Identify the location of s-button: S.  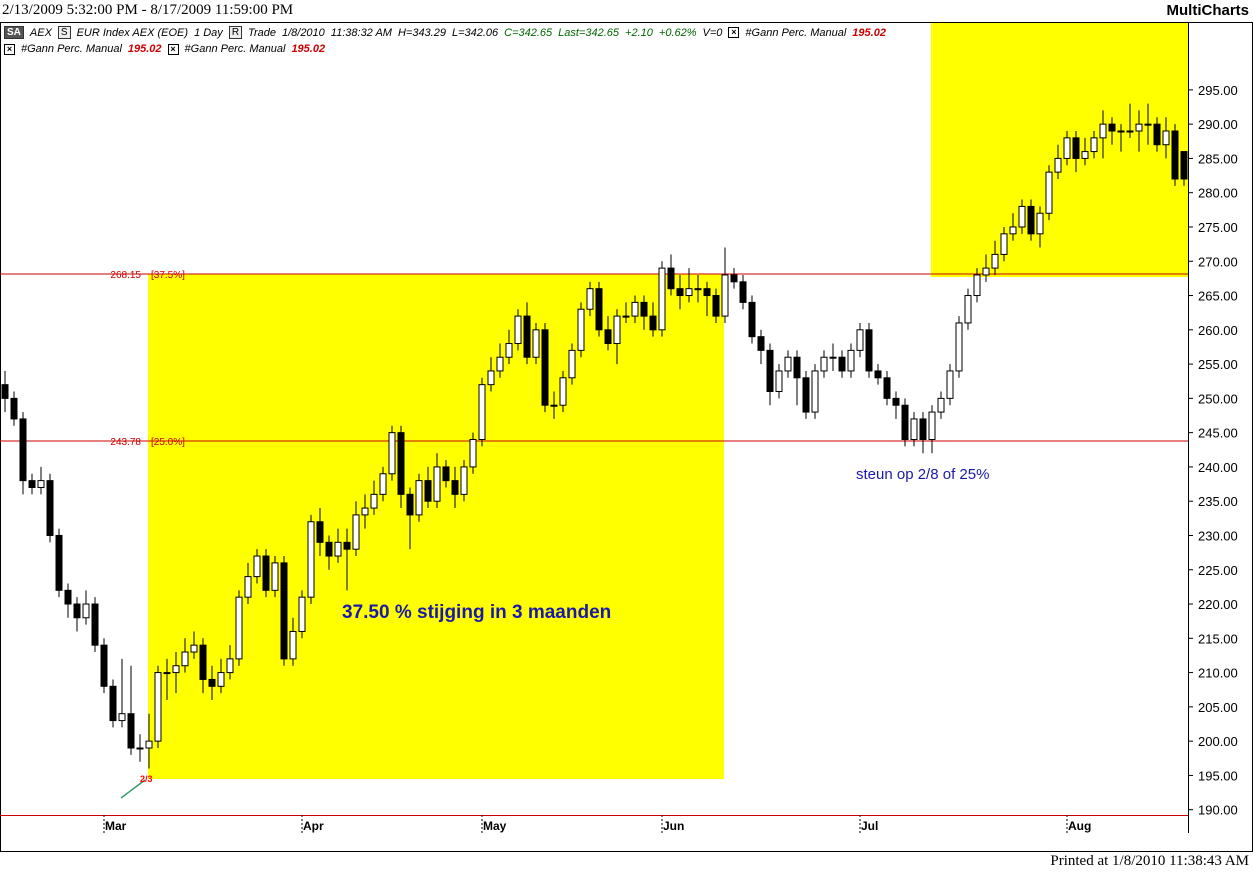
(64, 32).